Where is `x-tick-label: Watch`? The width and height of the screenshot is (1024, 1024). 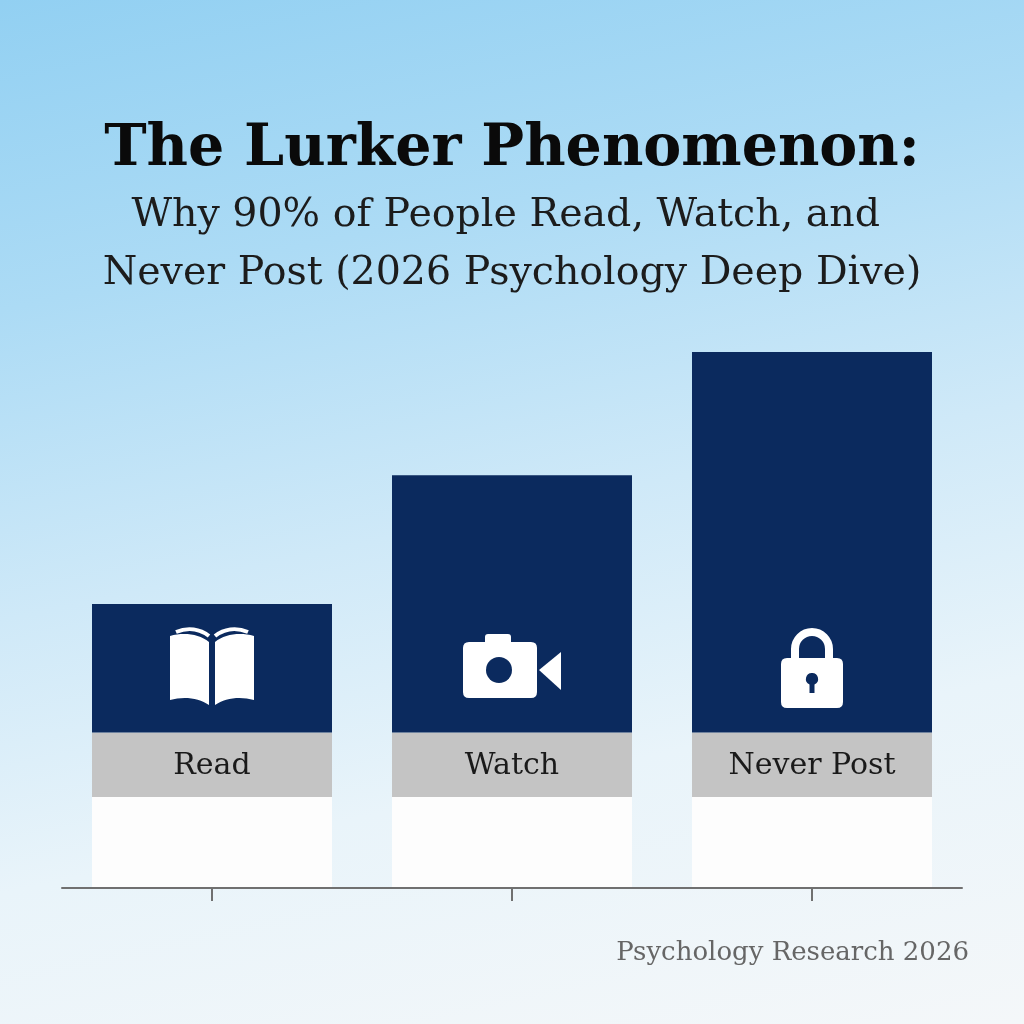 x-tick-label: Watch is located at coordinates (512, 763).